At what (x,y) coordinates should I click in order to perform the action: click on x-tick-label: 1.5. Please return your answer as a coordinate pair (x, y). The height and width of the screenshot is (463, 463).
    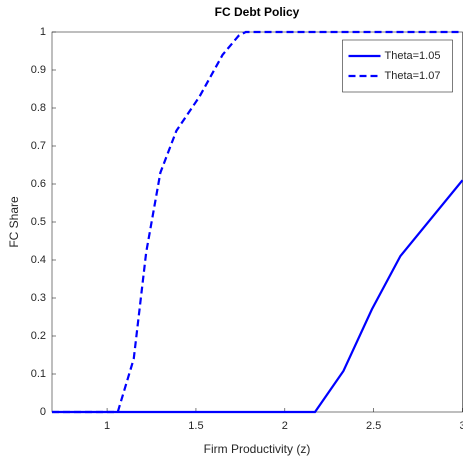
    Looking at the image, I should click on (195, 426).